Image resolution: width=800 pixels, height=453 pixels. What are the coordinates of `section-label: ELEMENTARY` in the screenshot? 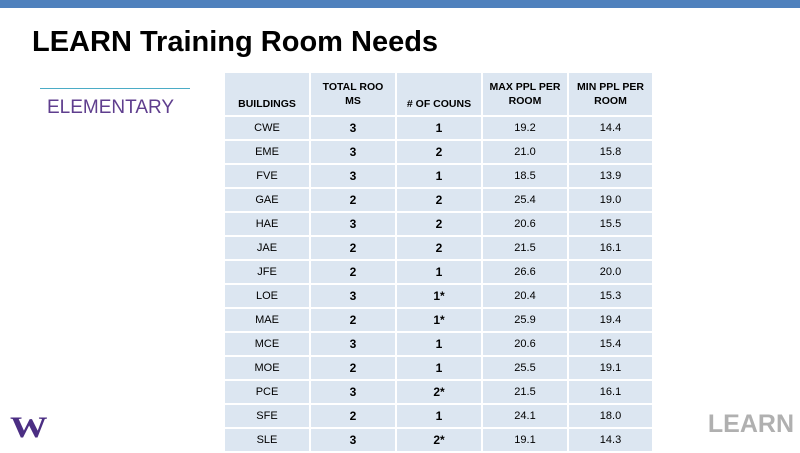 It's located at (111, 107).